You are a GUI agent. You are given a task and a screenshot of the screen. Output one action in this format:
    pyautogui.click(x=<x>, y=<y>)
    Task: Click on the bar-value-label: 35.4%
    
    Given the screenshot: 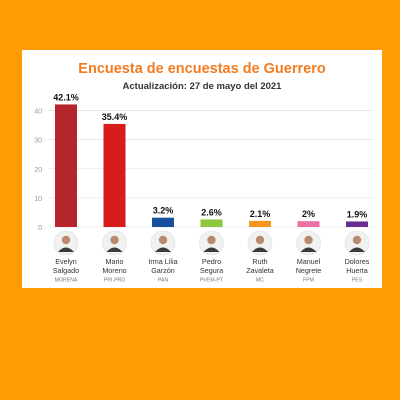 What is the action you would take?
    pyautogui.click(x=115, y=117)
    